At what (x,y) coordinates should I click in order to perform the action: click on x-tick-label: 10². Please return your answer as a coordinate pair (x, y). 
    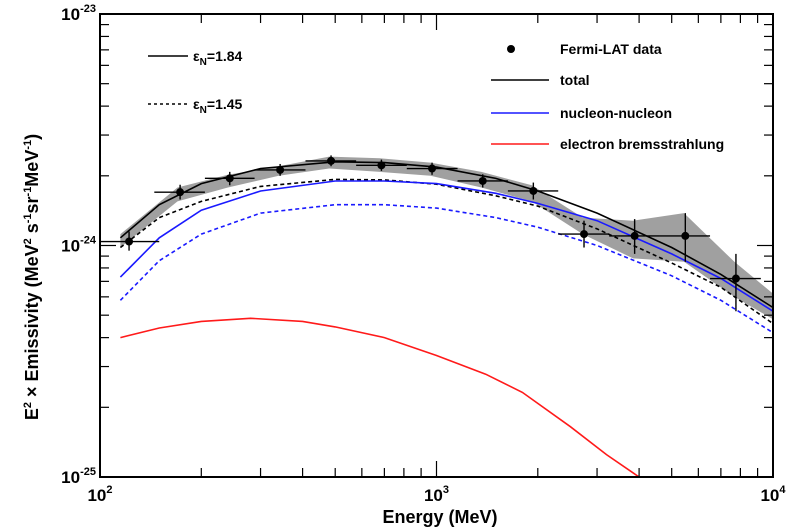
    Looking at the image, I should click on (99, 494).